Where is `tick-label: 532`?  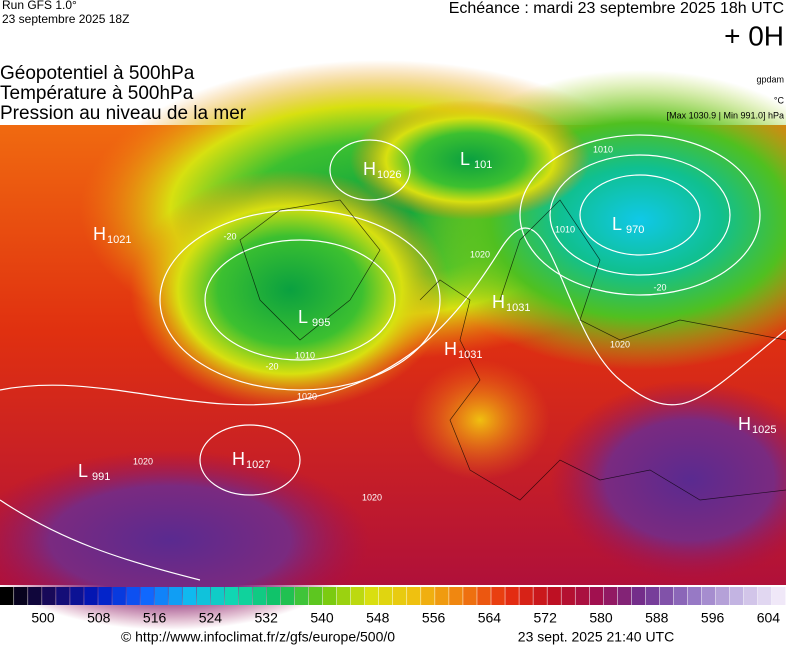 tick-label: 532 is located at coordinates (267, 618).